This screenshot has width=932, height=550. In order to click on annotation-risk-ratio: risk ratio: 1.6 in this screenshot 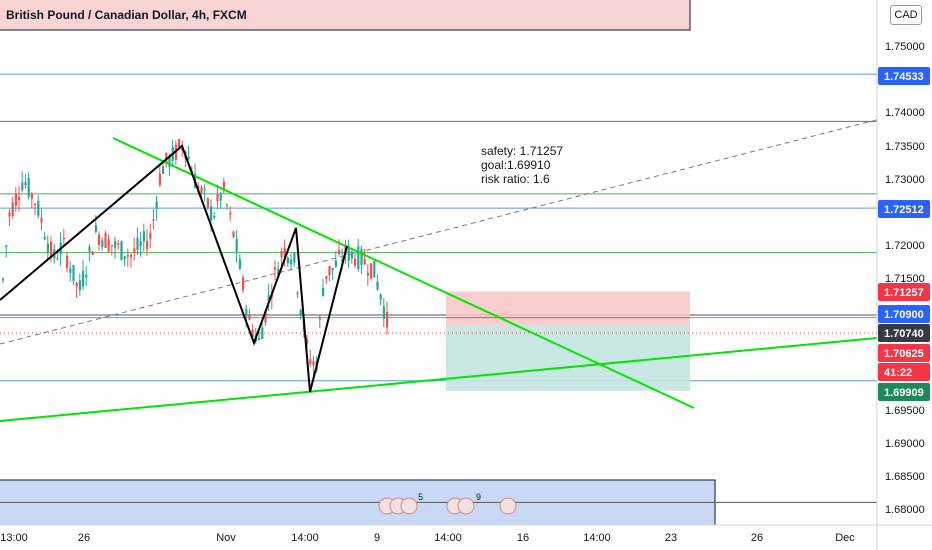, I will do `click(515, 179)`.